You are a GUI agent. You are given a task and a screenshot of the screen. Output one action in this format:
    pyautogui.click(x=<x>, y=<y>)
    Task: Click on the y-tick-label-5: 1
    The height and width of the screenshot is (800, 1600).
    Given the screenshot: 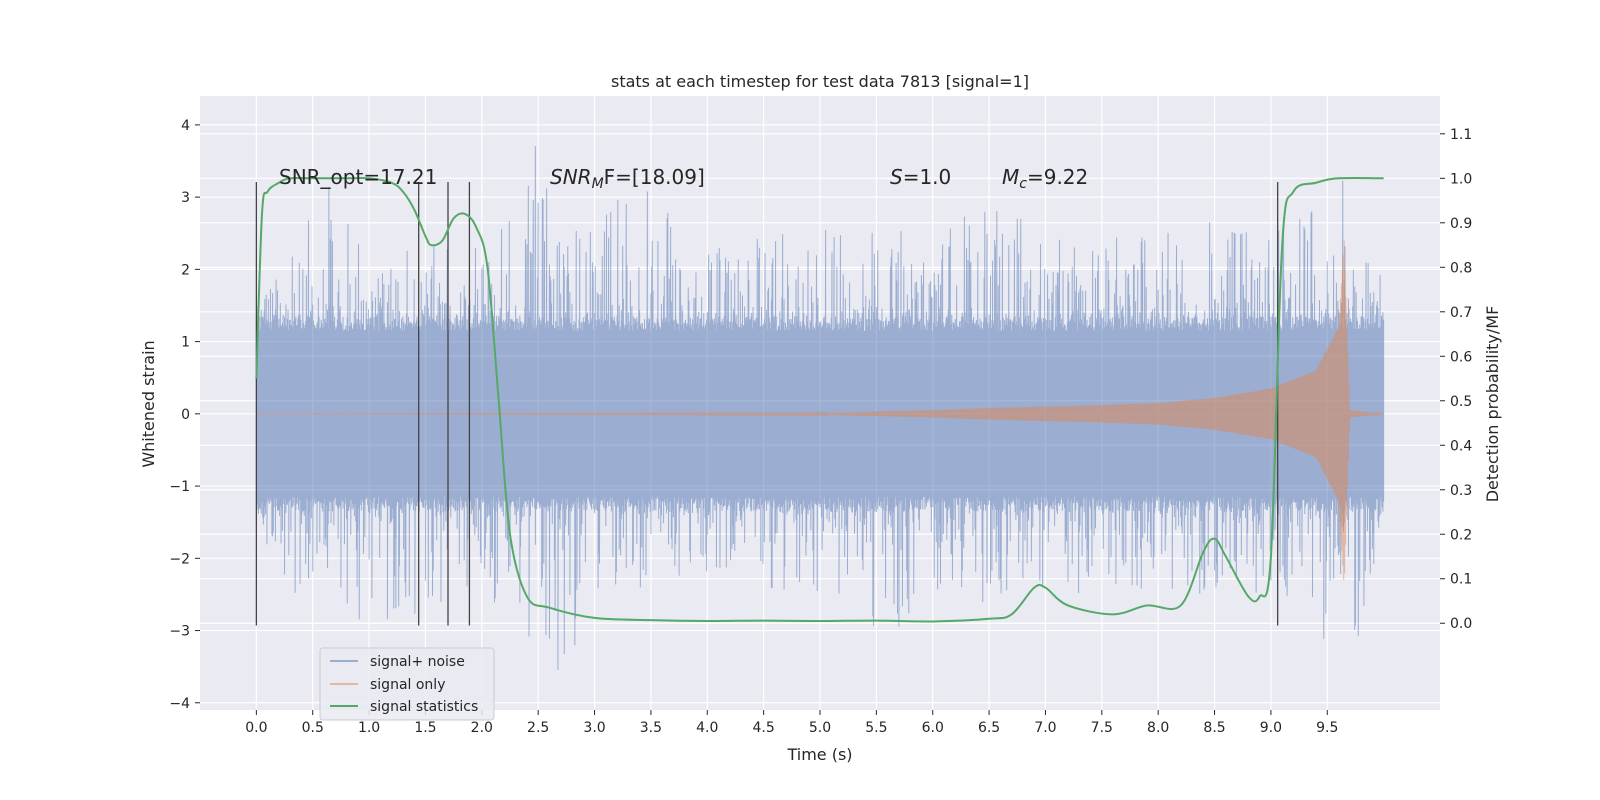 What is the action you would take?
    pyautogui.click(x=185, y=343)
    